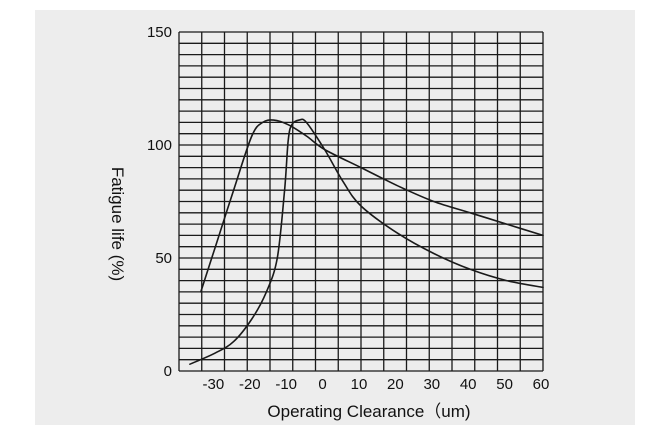 Image resolution: width=668 pixels, height=430 pixels. Describe the element at coordinates (322, 384) in the screenshot. I see `x-tick-label: 0` at that location.